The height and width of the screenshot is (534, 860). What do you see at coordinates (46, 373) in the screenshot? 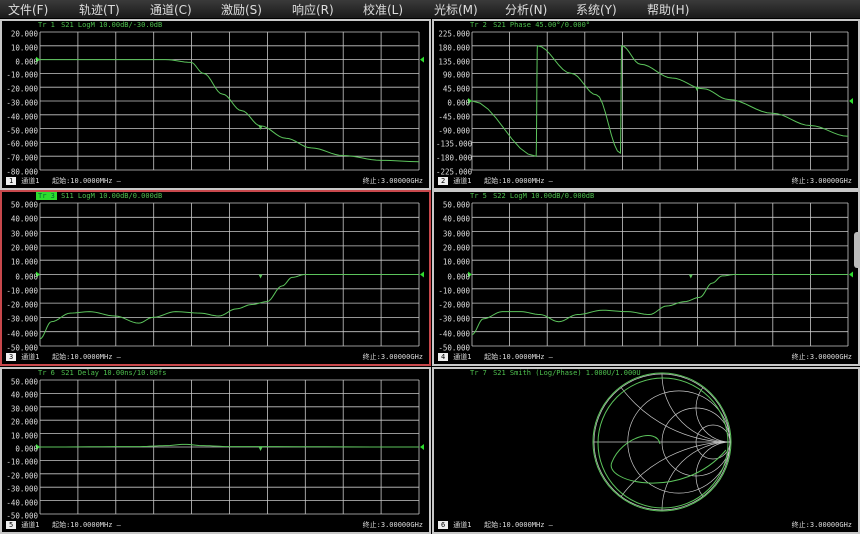
I see `trace-label: Tr 6` at bounding box center [46, 373].